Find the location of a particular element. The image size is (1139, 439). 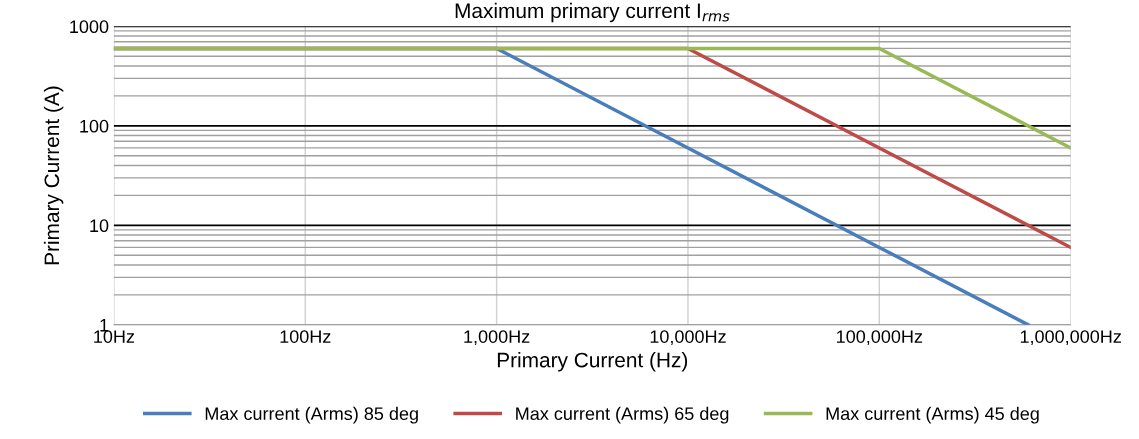

x-axis-title: Primary Current (Hz) is located at coordinates (592, 362).